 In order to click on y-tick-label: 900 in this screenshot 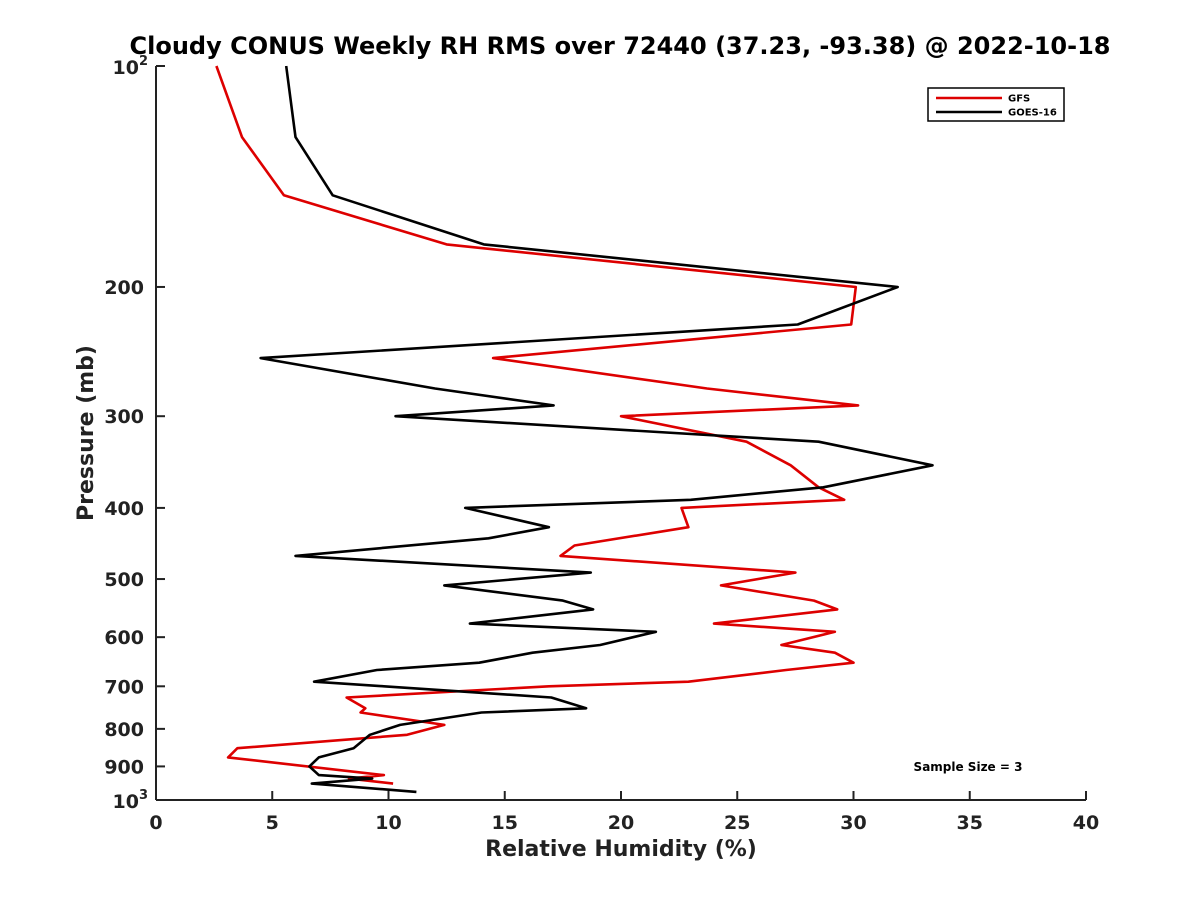, I will do `click(124, 767)`.